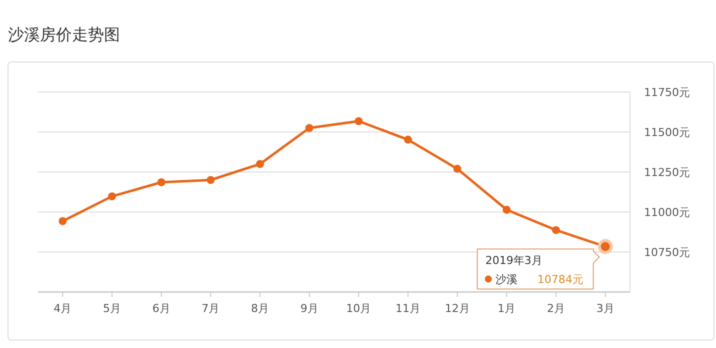 This screenshot has height=348, width=716. I want to click on y-tick-label: 10750元, so click(667, 252).